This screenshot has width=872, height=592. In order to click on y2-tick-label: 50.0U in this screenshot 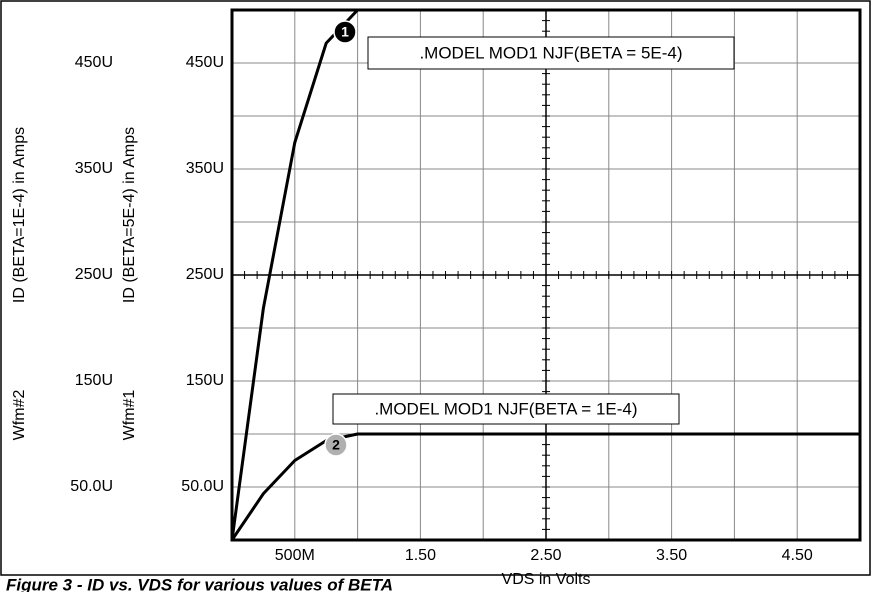, I will do `click(202, 486)`.